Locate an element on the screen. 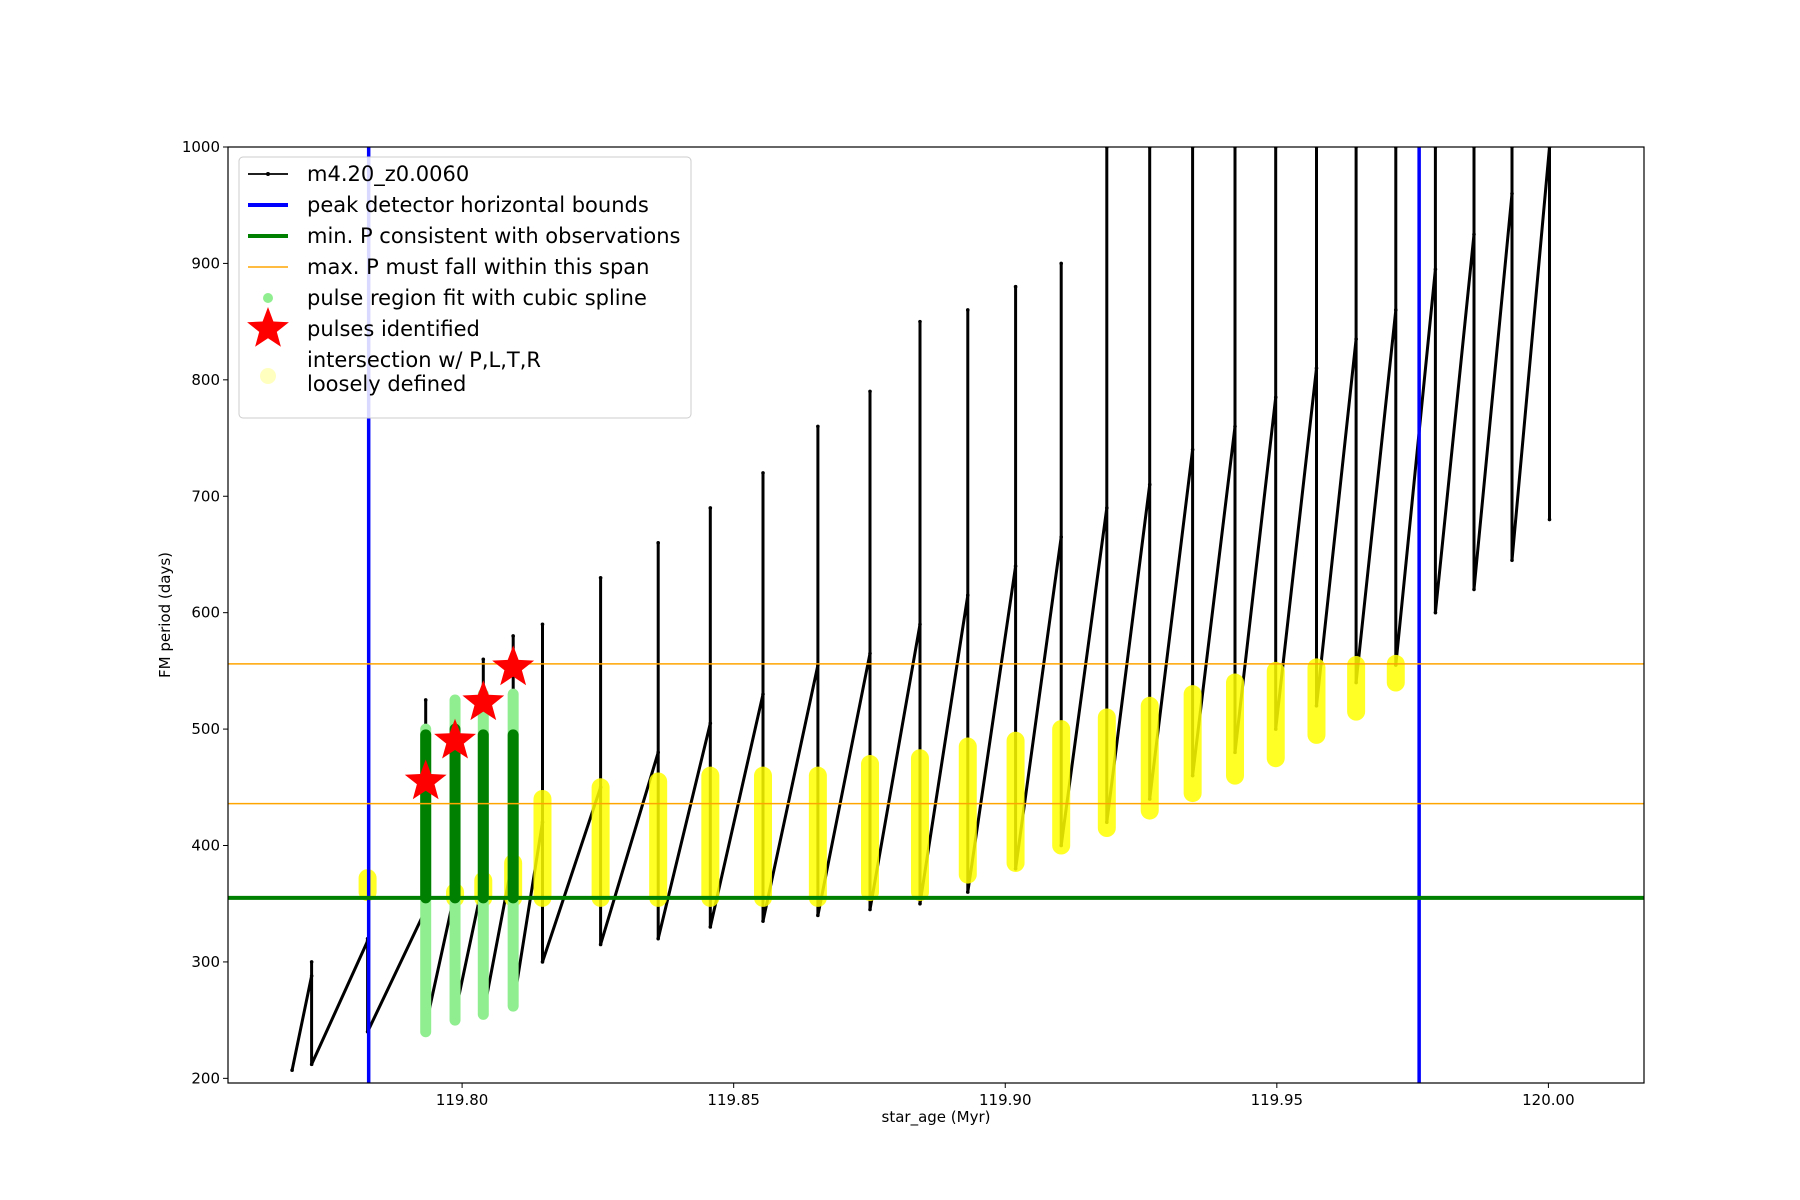 The width and height of the screenshot is (1800, 1200). y-tick-label: 200 is located at coordinates (205, 1078).